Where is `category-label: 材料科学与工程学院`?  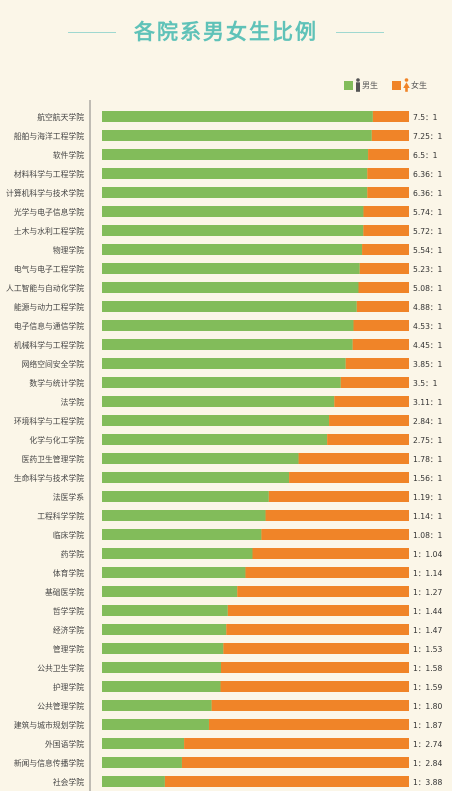
category-label: 材料科学与工程学院 is located at coordinates (49, 174).